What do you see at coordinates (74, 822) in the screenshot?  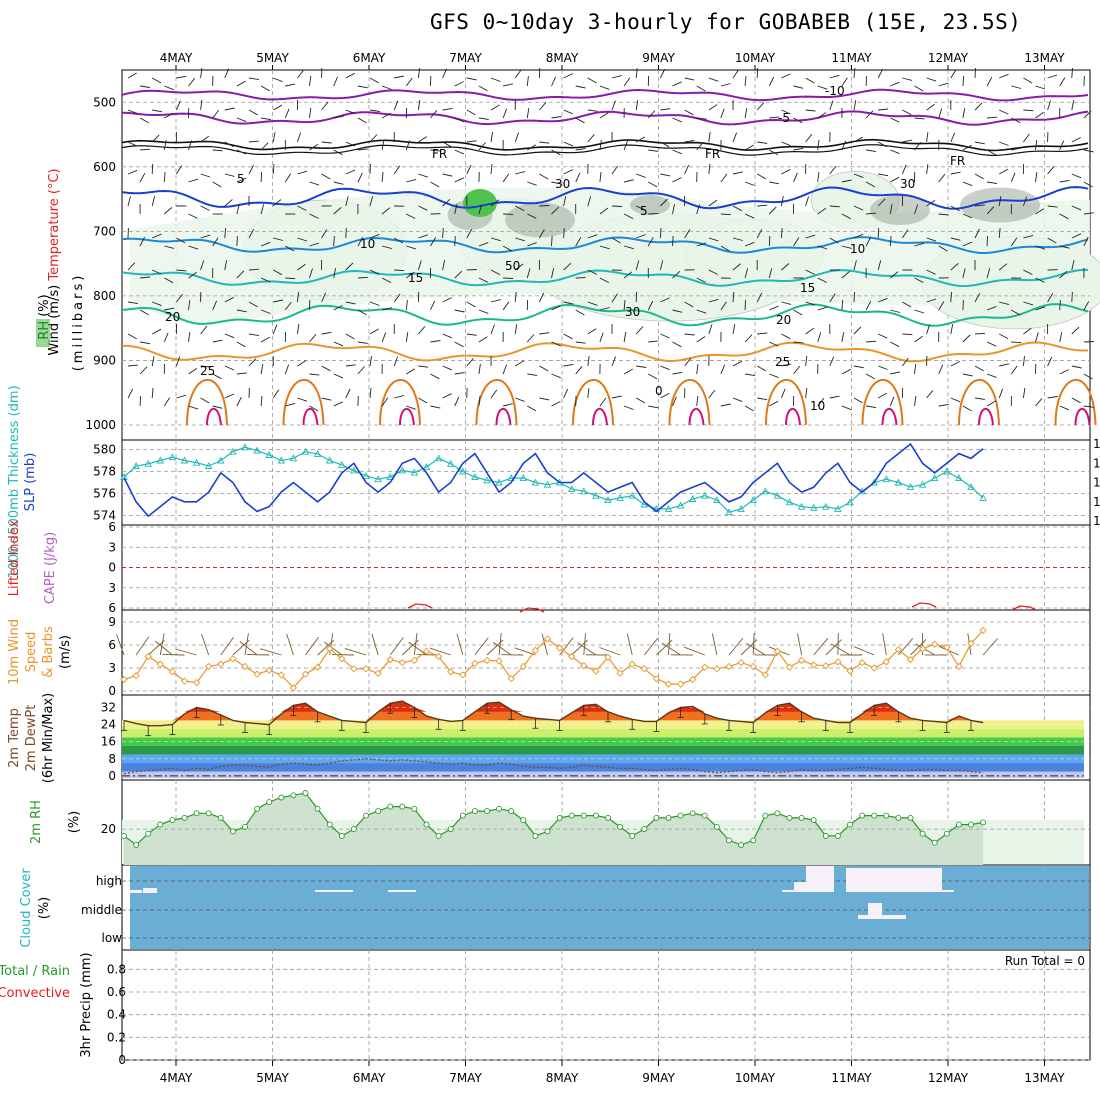 I see `label-rh-unit: (%)` at bounding box center [74, 822].